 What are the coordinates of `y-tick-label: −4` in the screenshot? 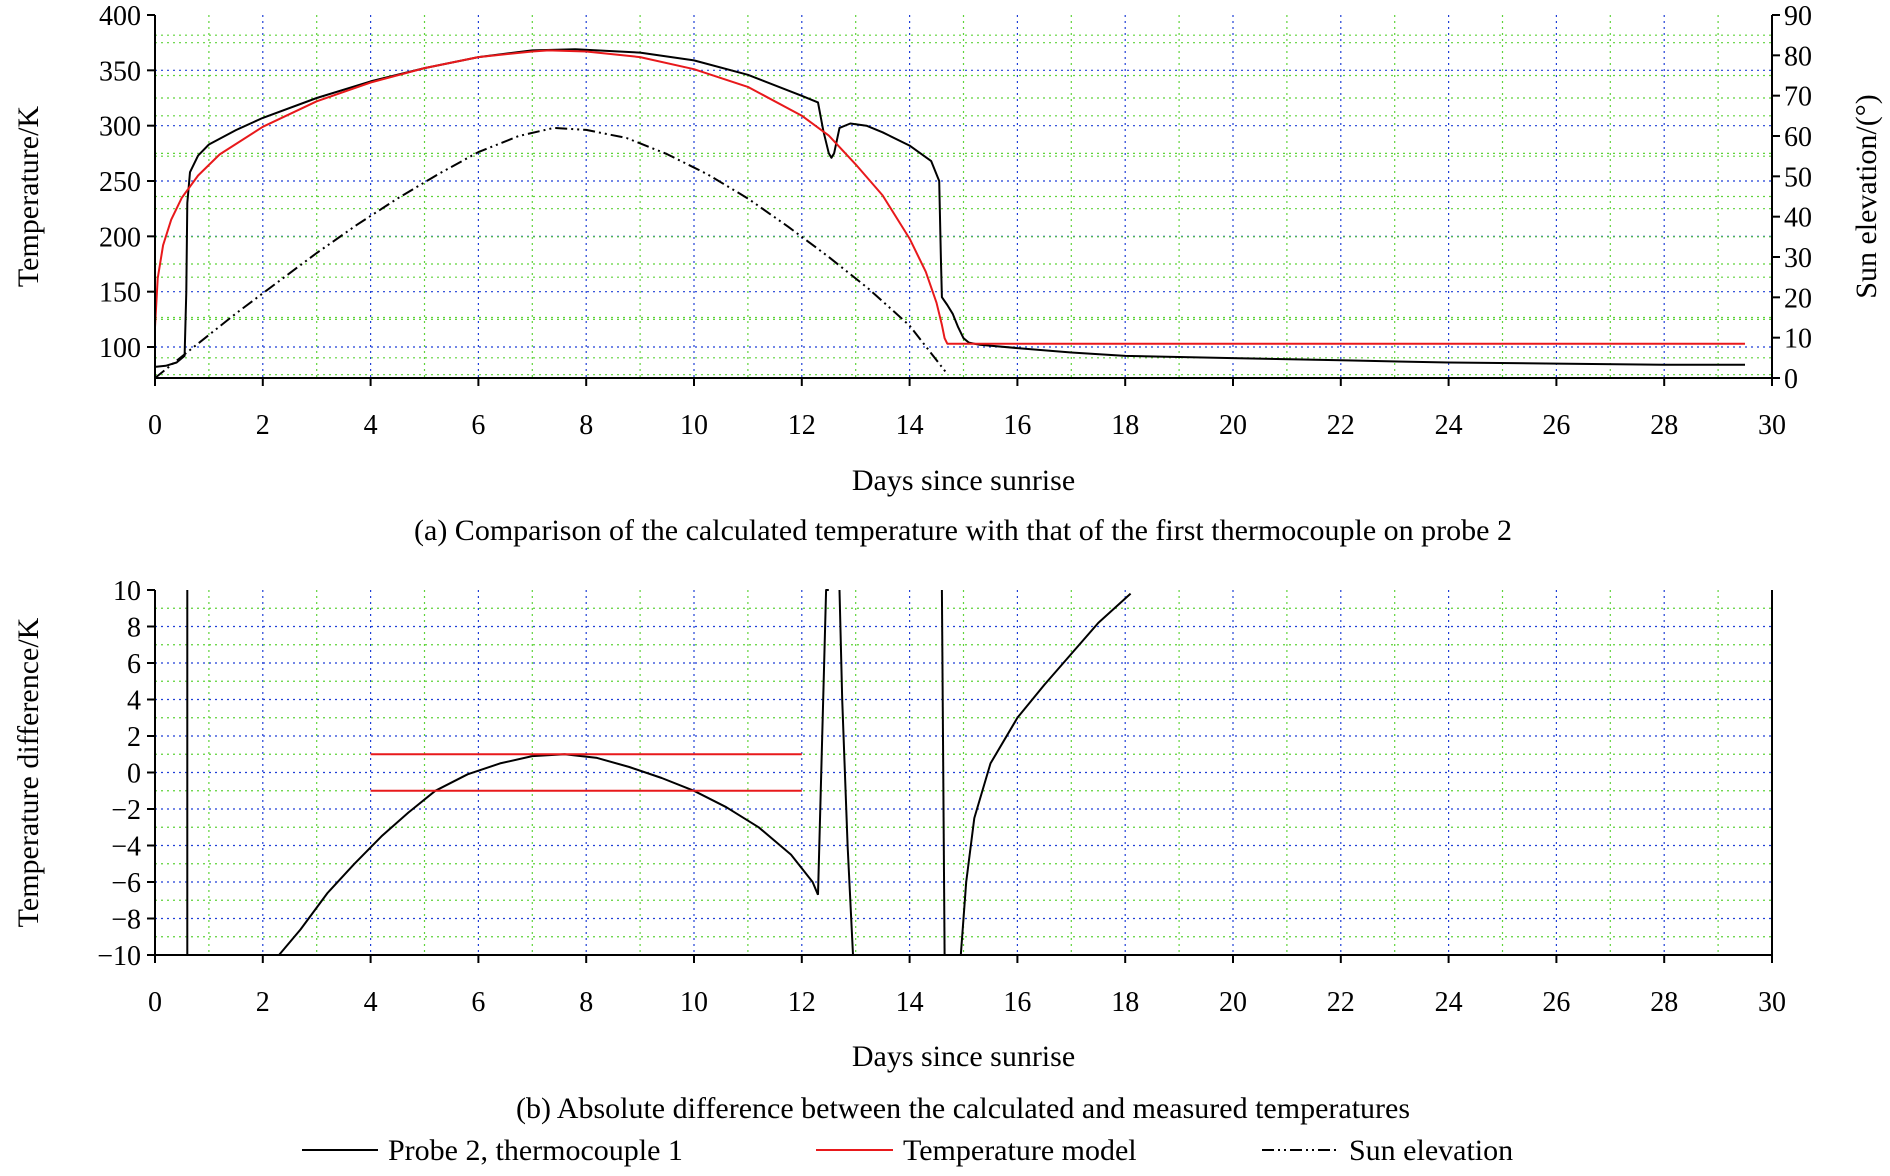 It's located at (126, 847).